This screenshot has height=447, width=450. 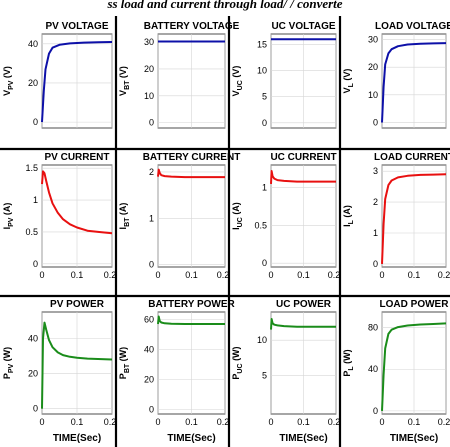 I want to click on panel-load-power: LOAD POWER 0 0.1 0.2 0 40 80 PL (W) TIME(Sec), so click(x=396, y=371).